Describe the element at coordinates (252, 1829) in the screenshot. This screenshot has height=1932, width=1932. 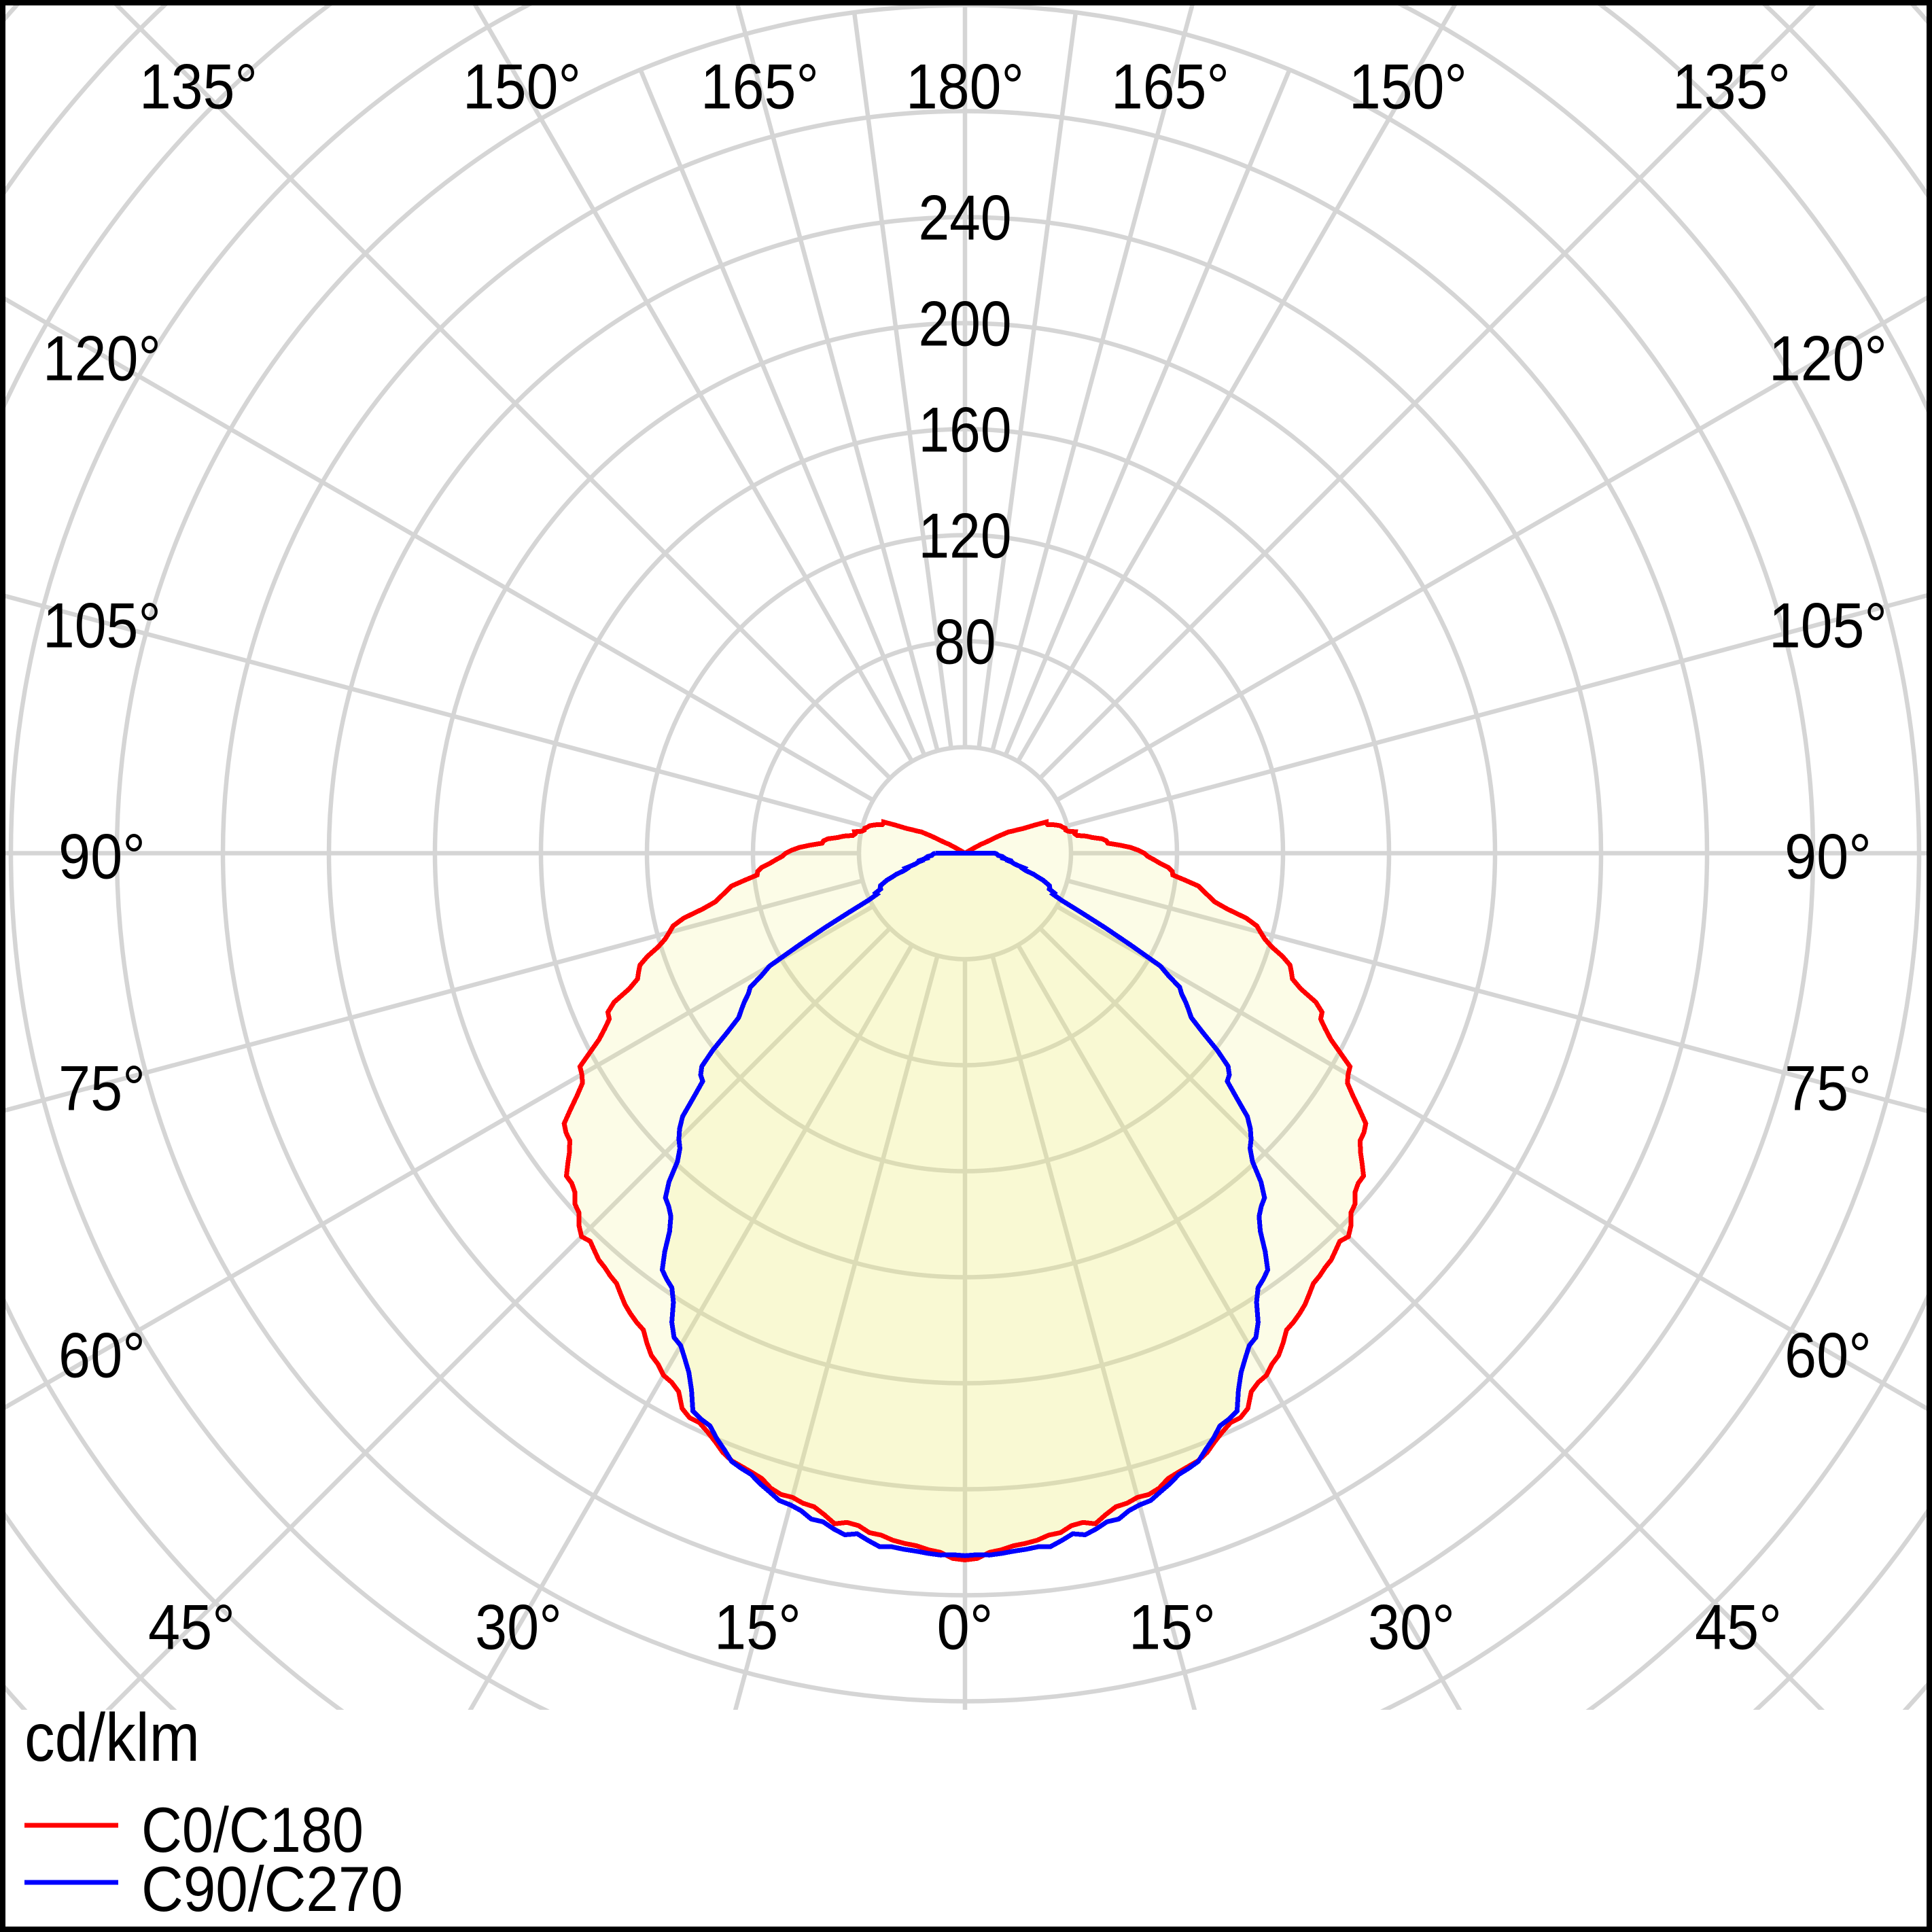
I see `svg-text: C0/C180` at that location.